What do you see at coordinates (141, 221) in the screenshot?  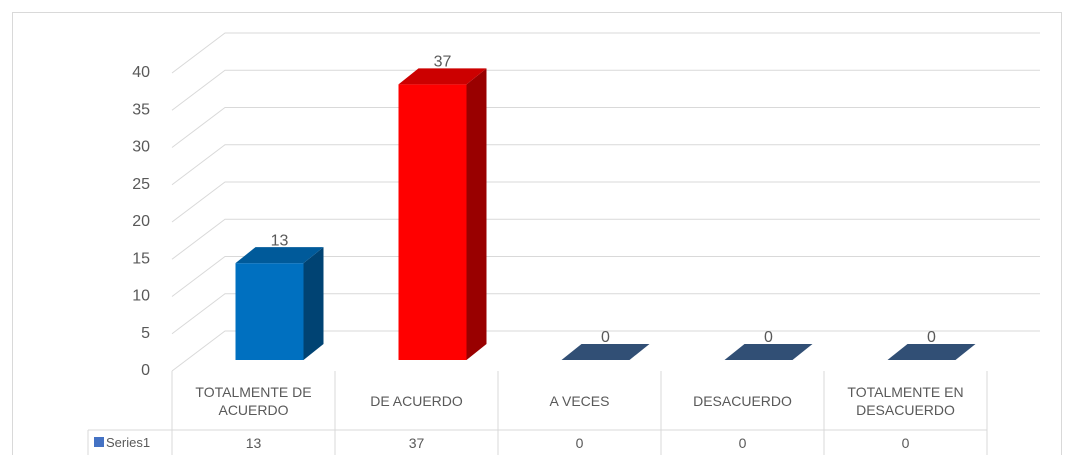 I see `y-tick-label: 20` at bounding box center [141, 221].